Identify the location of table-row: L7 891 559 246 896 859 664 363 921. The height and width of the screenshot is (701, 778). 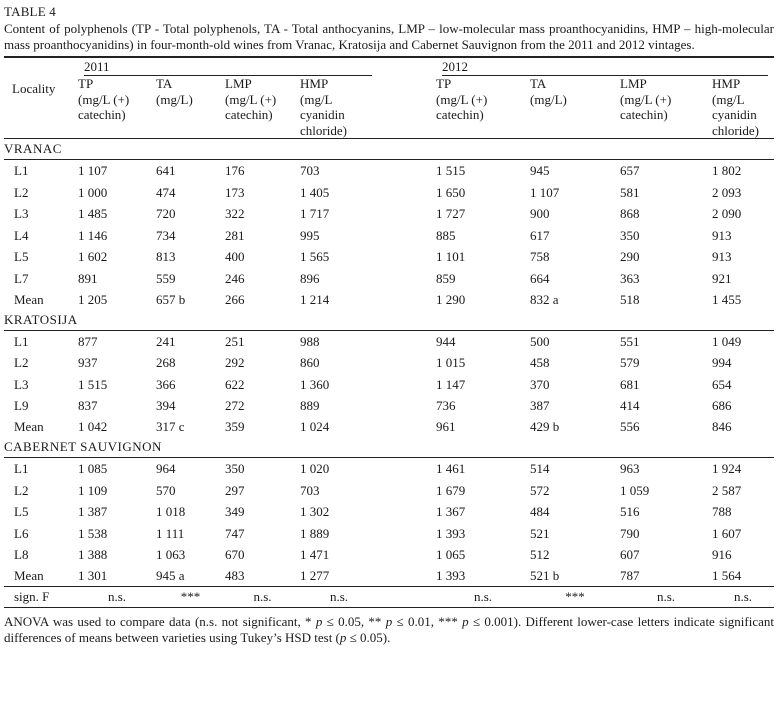
(389, 279).